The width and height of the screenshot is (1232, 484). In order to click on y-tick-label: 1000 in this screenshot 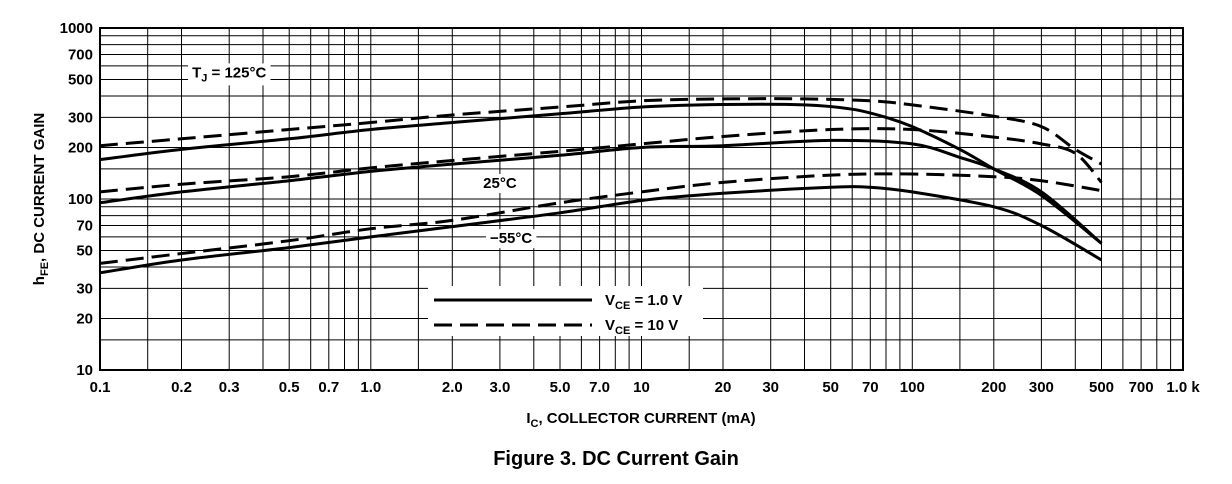, I will do `click(76, 28)`.